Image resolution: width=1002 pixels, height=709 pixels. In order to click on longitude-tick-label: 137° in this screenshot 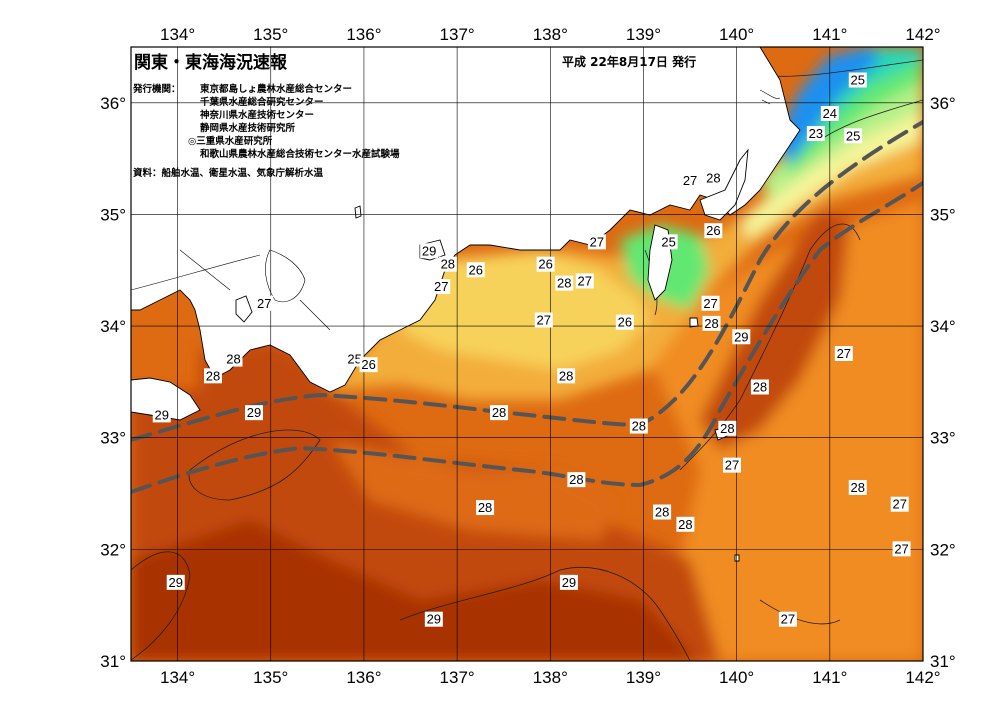, I will do `click(457, 34)`.